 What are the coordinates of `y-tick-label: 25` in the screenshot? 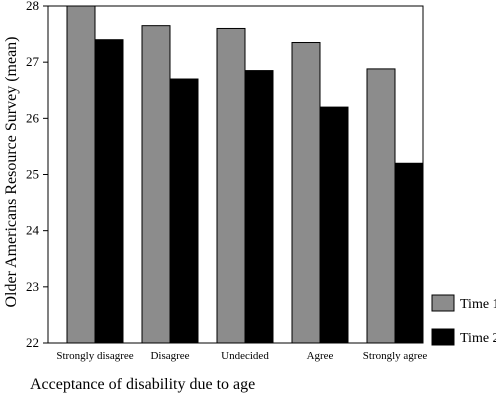 It's located at (32, 174).